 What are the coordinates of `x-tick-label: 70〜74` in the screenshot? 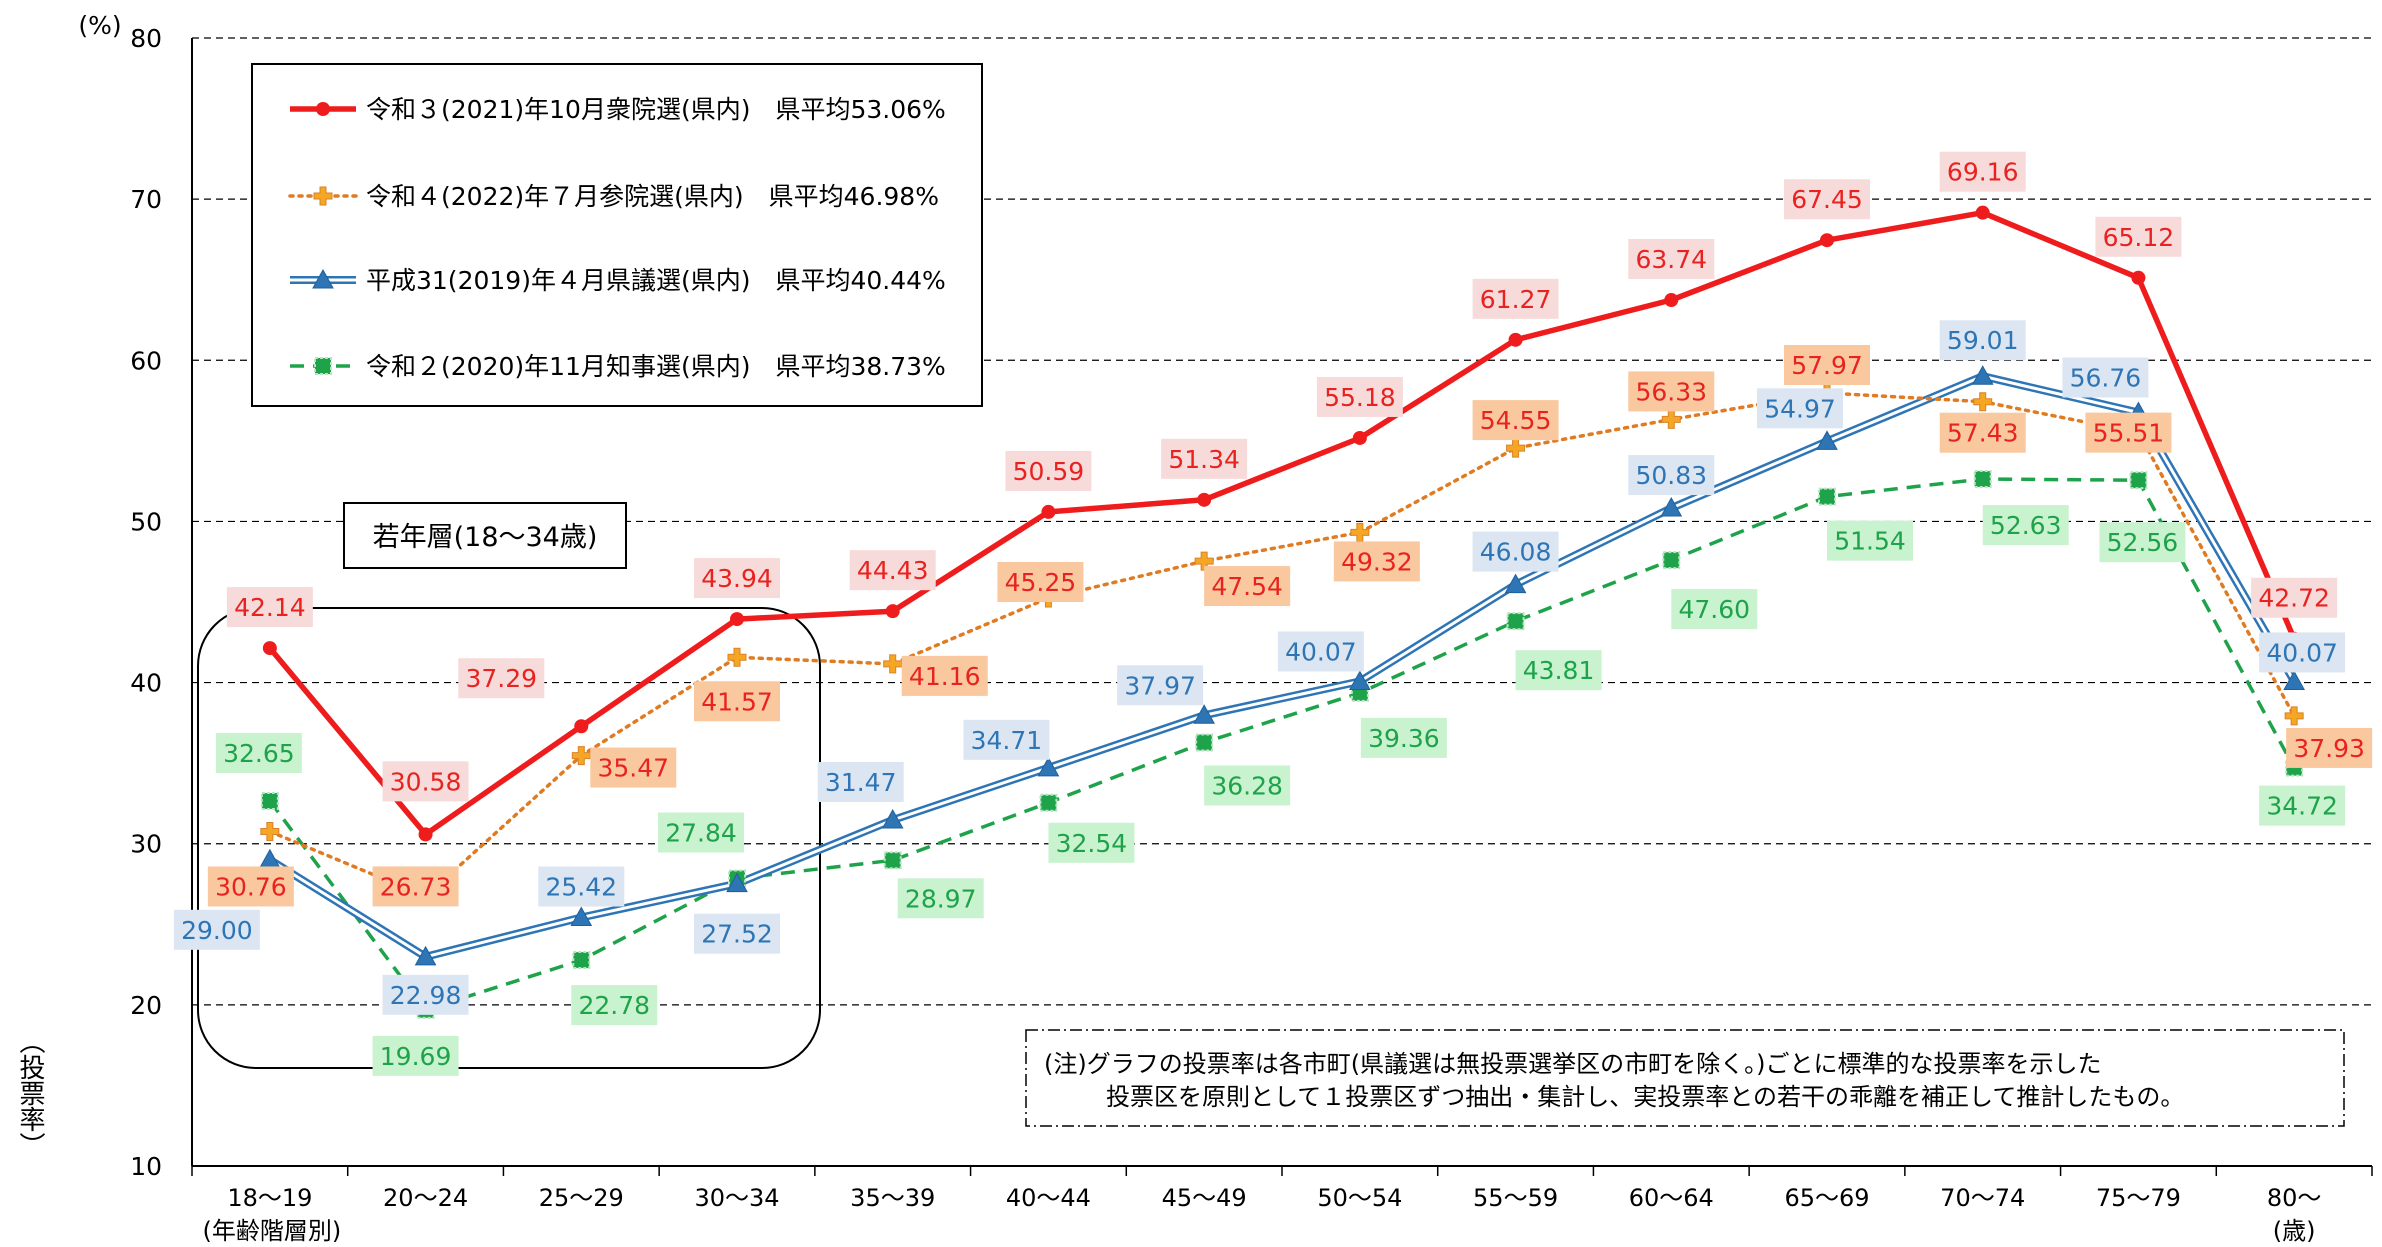 It's located at (1982, 1198).